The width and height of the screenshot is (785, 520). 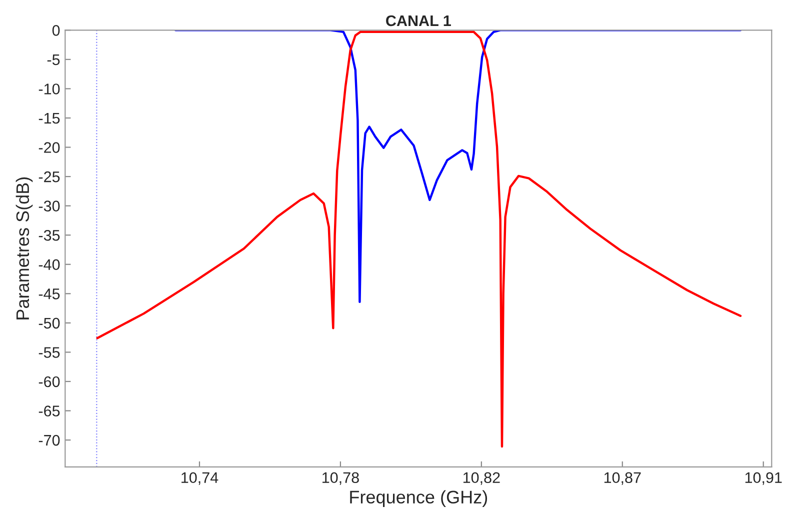 What do you see at coordinates (53, 60) in the screenshot?
I see `y-tick-label: -5` at bounding box center [53, 60].